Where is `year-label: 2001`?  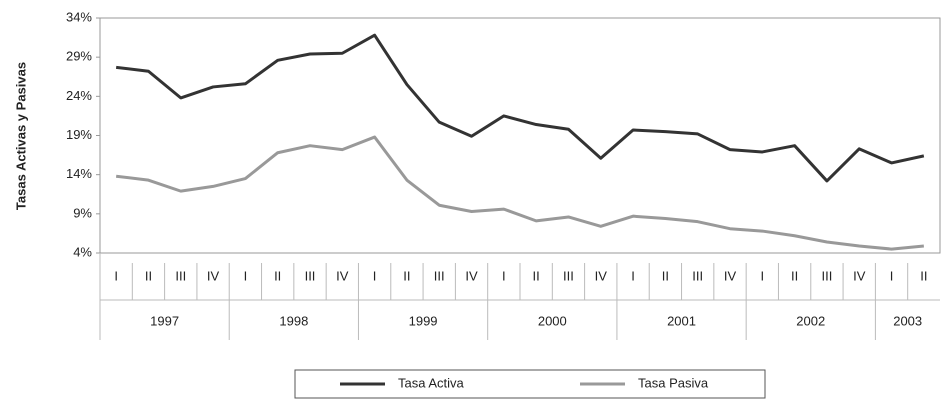 year-label: 2001 is located at coordinates (681, 320).